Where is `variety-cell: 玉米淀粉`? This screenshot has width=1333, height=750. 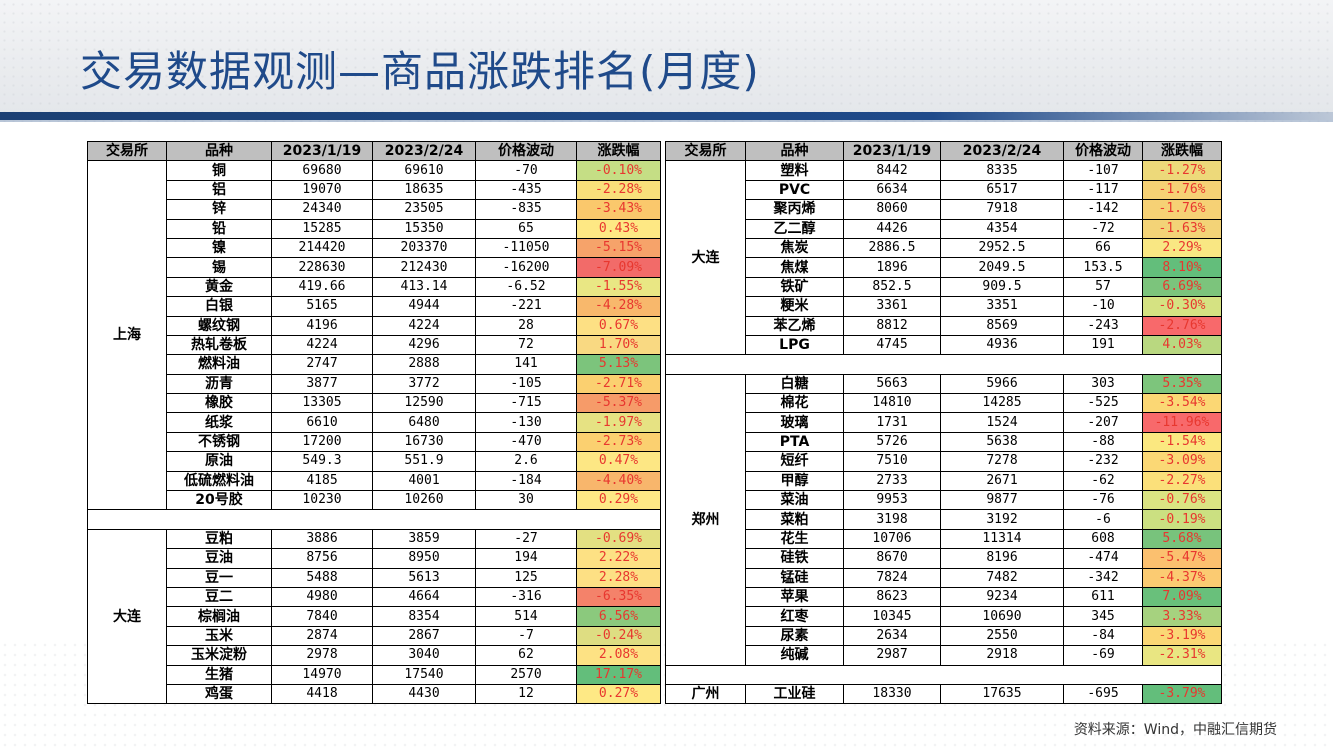
variety-cell: 玉米淀粉 is located at coordinates (219, 655).